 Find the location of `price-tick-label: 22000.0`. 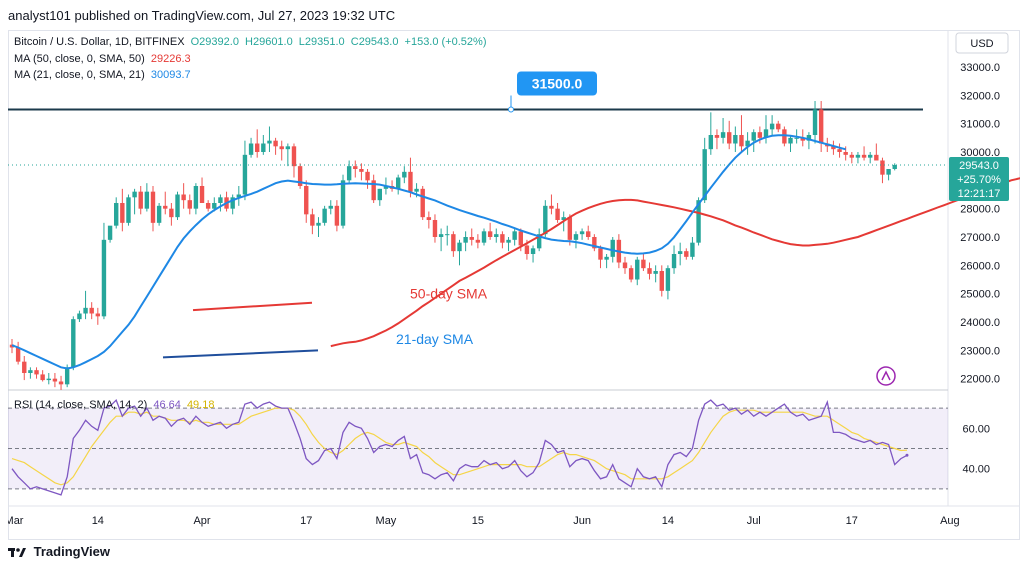

price-tick-label: 22000.0 is located at coordinates (980, 380).